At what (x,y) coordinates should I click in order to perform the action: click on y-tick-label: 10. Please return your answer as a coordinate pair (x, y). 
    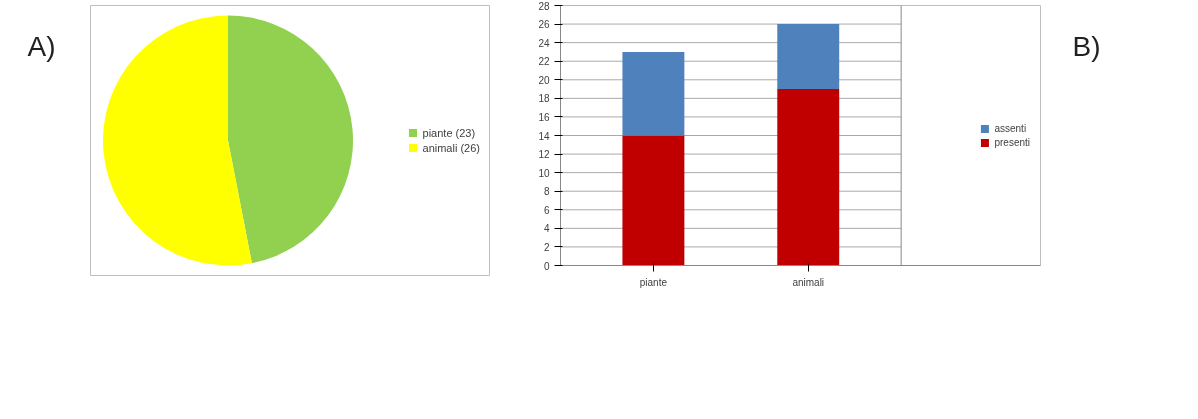
    Looking at the image, I should click on (544, 173).